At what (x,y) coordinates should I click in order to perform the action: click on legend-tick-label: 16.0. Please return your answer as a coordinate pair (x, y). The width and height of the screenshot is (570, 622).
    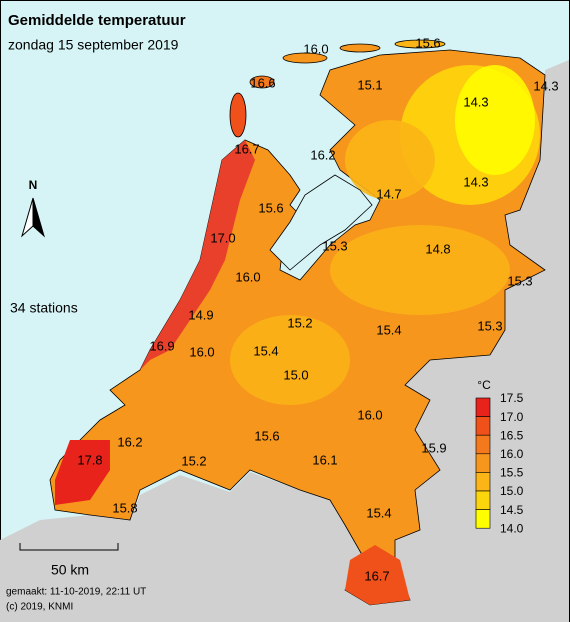
    Looking at the image, I should click on (512, 454).